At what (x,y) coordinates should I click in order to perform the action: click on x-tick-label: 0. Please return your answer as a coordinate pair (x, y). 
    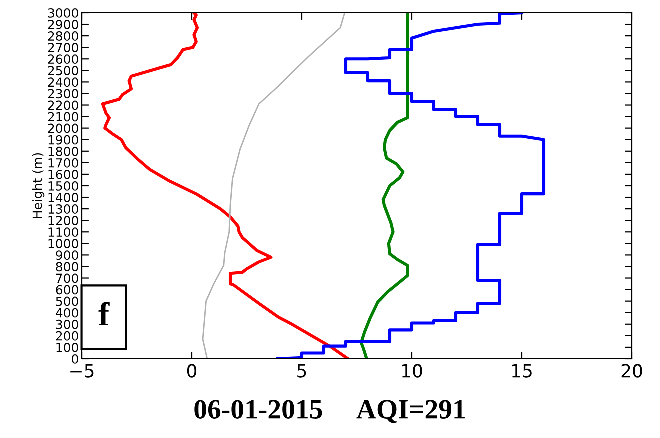
    Looking at the image, I should click on (192, 371).